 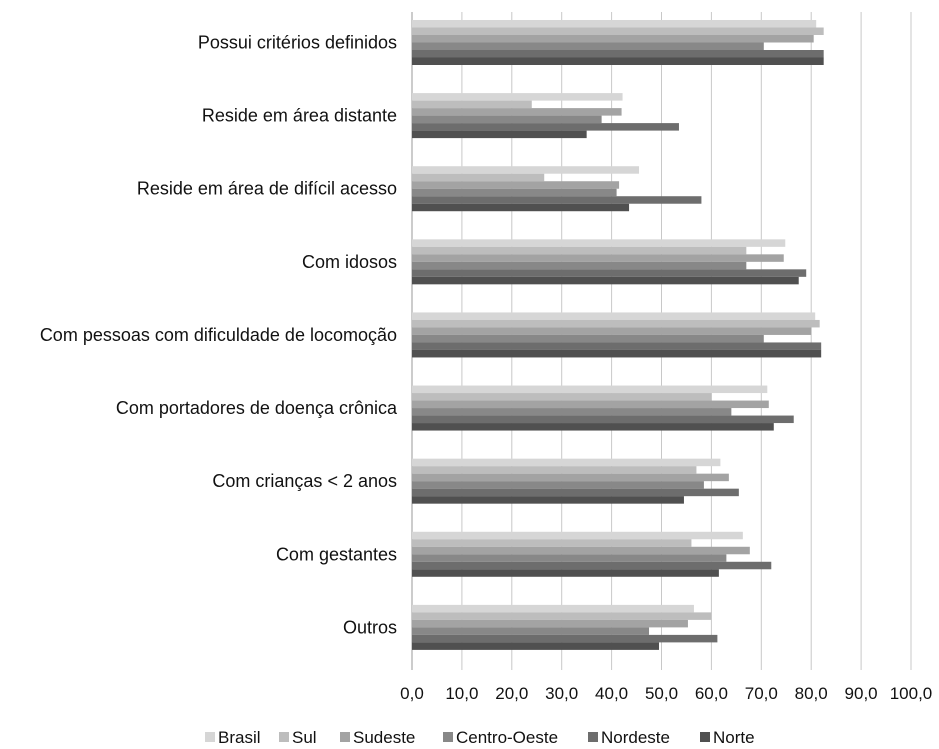 I want to click on x-tick-label: 0,0, so click(x=412, y=693).